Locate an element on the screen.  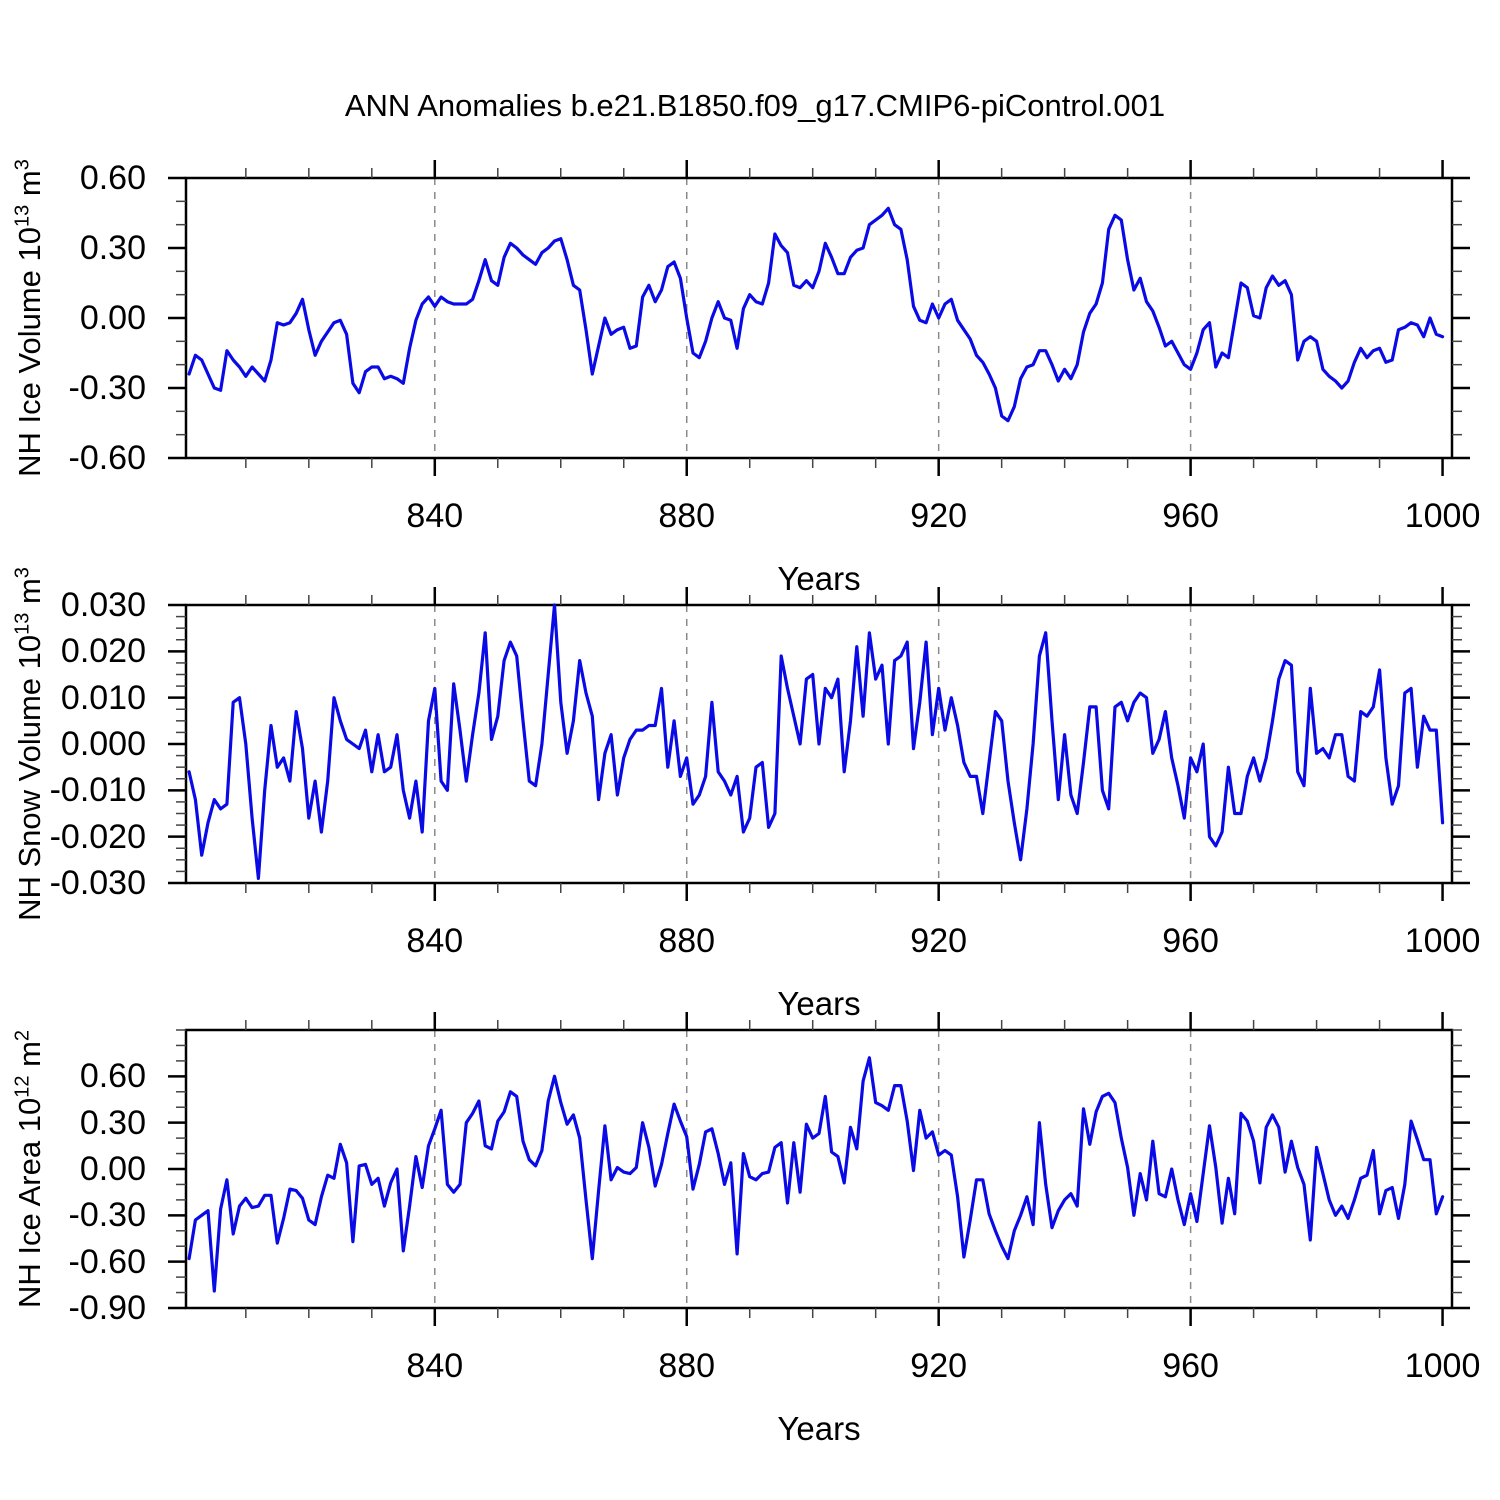
y-tick-label: 0.000 is located at coordinates (103, 744).